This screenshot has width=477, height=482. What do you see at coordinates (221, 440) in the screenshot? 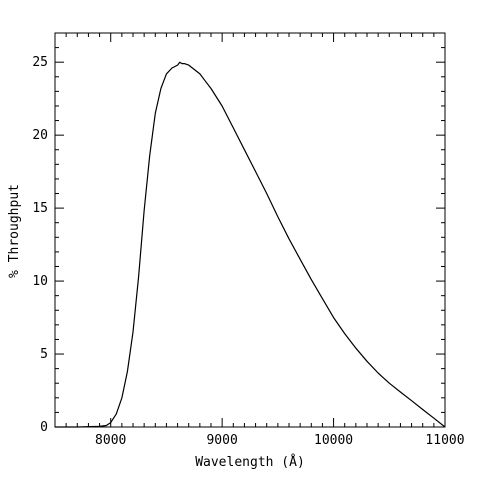
I see `x-tick-label: 9000` at bounding box center [221, 440].